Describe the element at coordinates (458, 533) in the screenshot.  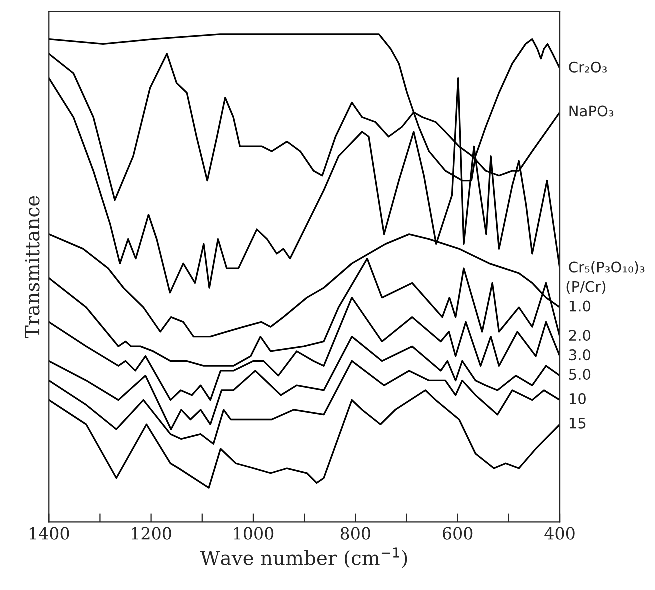
I see `x-tick-label: 600` at that location.